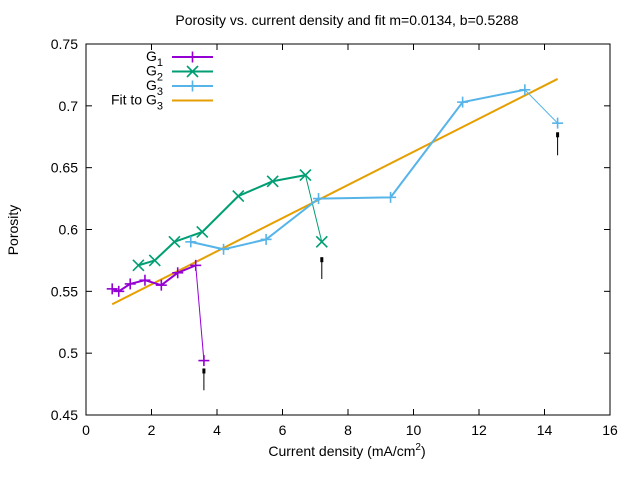 The height and width of the screenshot is (480, 640). I want to click on y-axis-label: Porosity, so click(13, 230).